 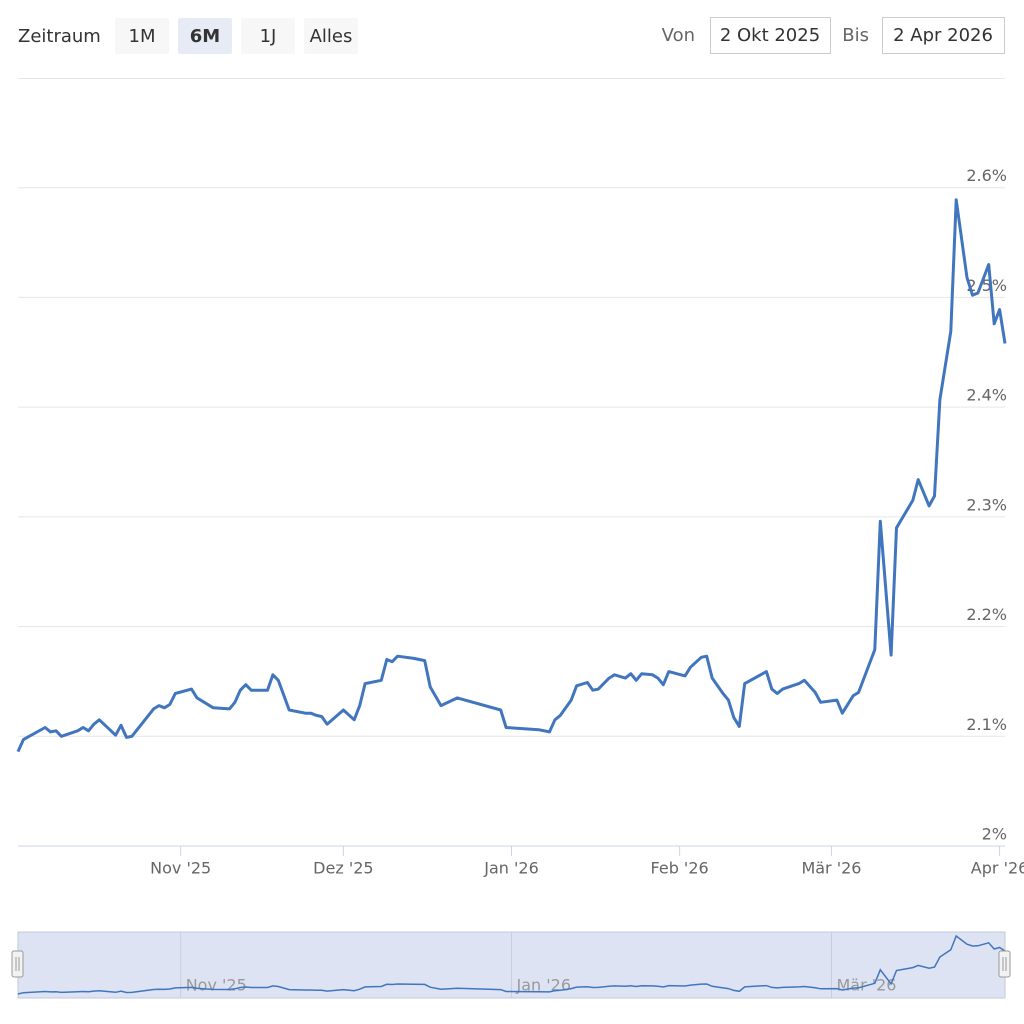 I want to click on to-label: Bis, so click(x=855, y=35).